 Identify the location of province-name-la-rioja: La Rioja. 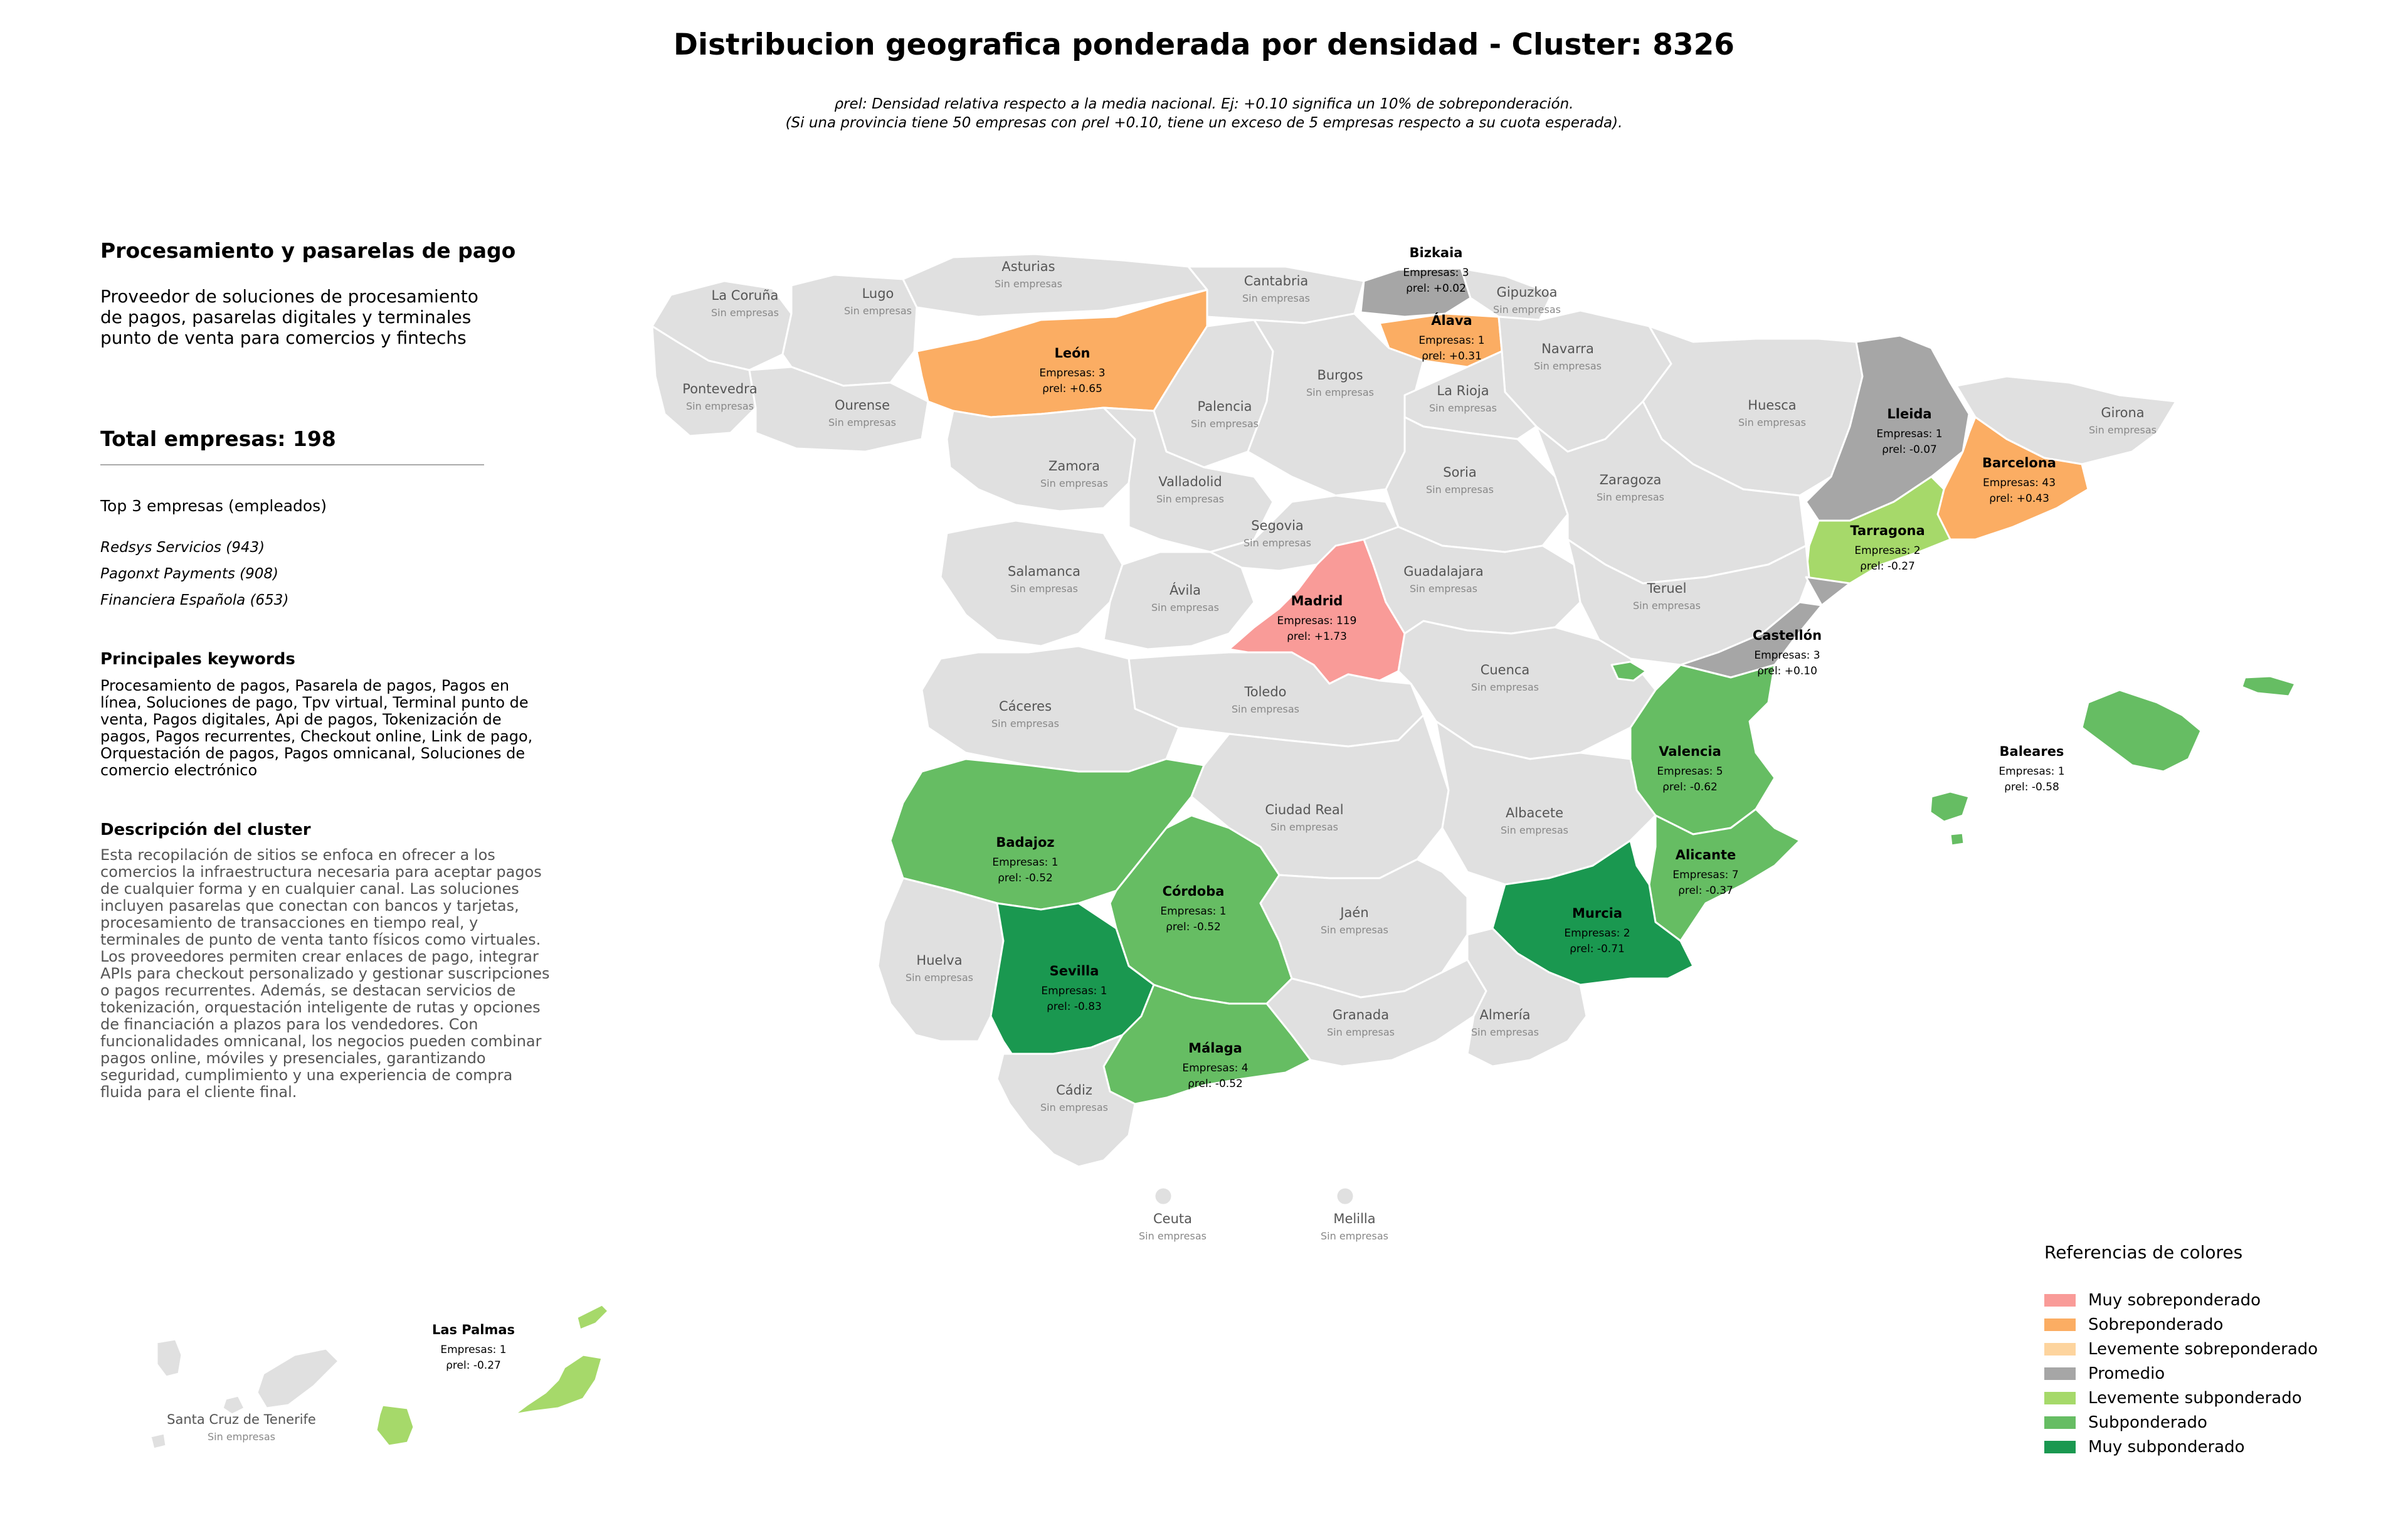
(1463, 390).